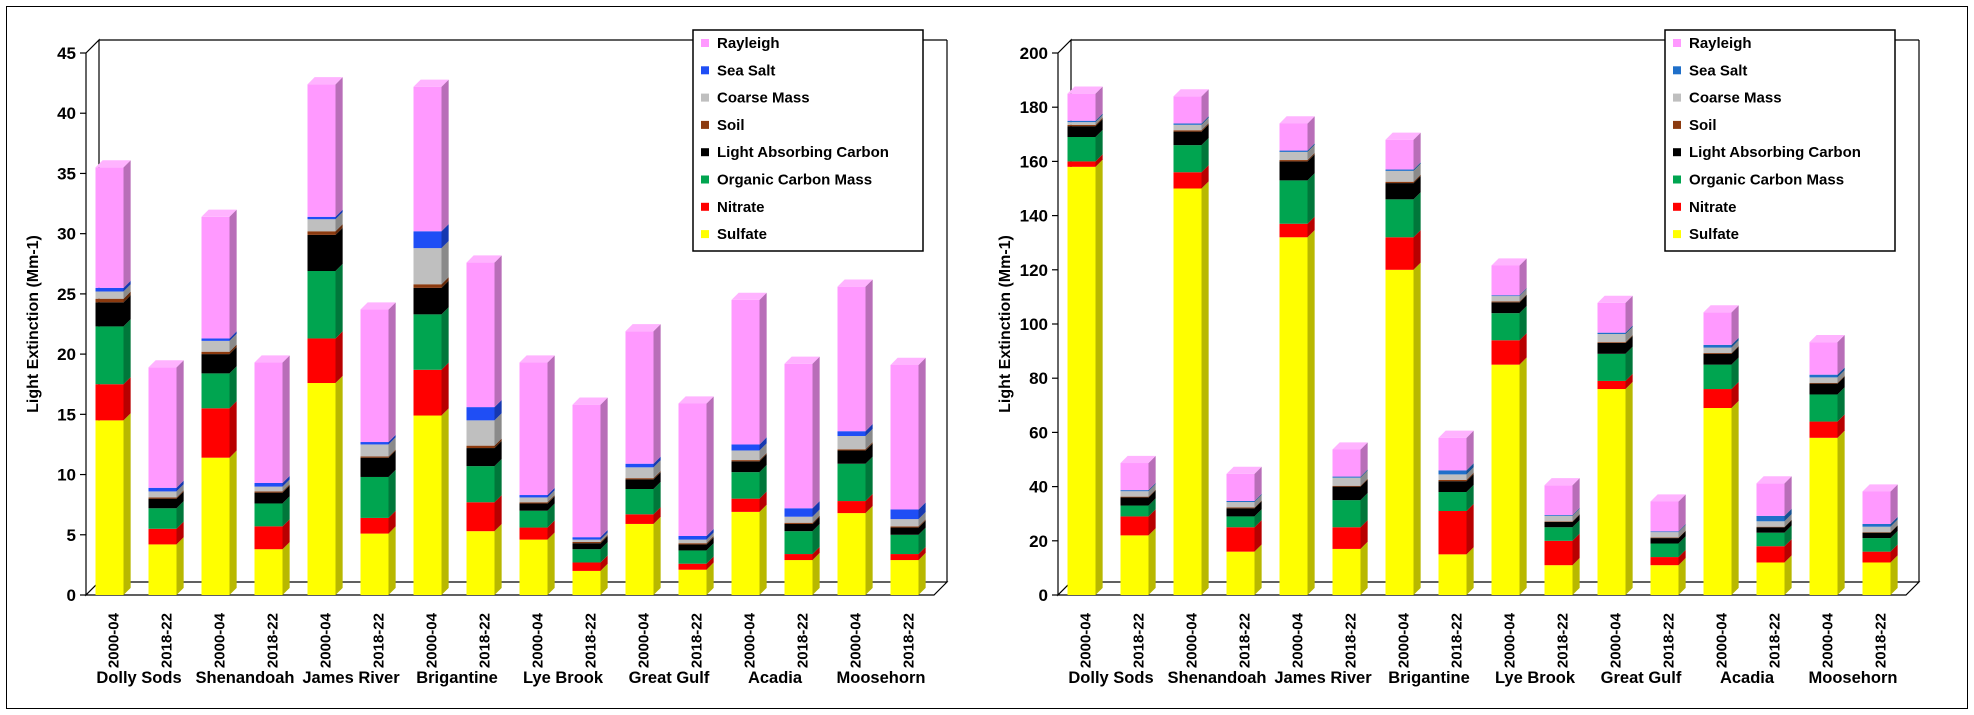 Image resolution: width=1974 pixels, height=715 pixels. Describe the element at coordinates (1714, 234) in the screenshot. I see `legend-label: Sulfate` at that location.